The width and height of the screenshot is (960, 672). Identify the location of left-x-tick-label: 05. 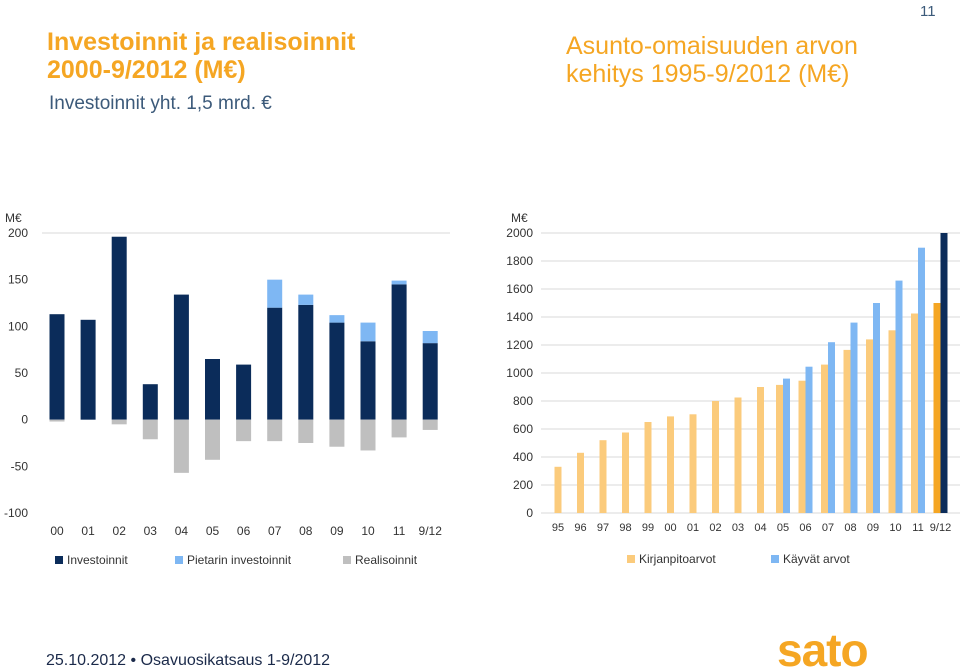
(213, 531).